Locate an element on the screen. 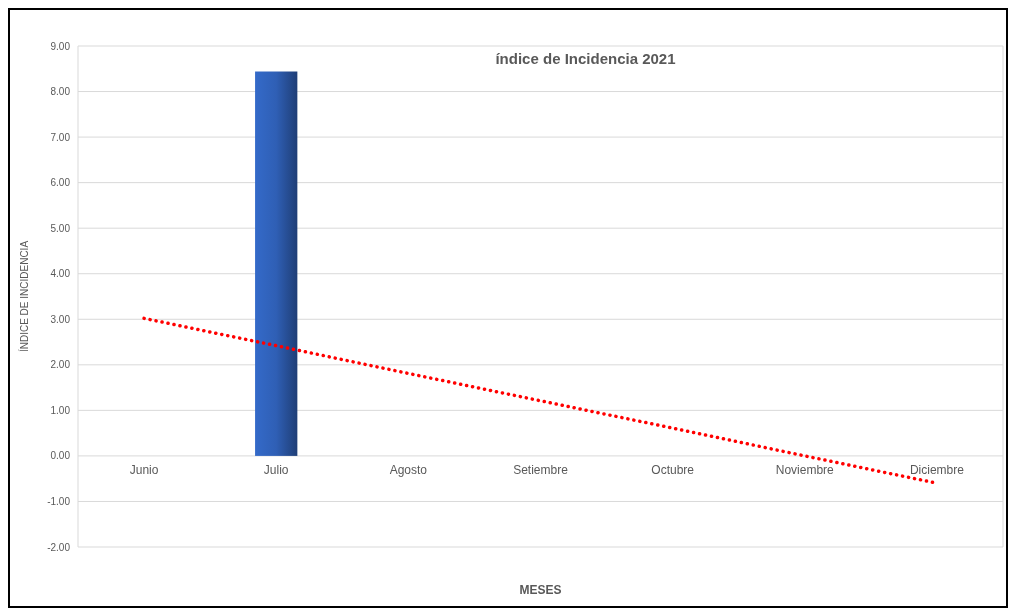 The width and height of the screenshot is (1016, 615). x-tick-label: Julio is located at coordinates (276, 469).